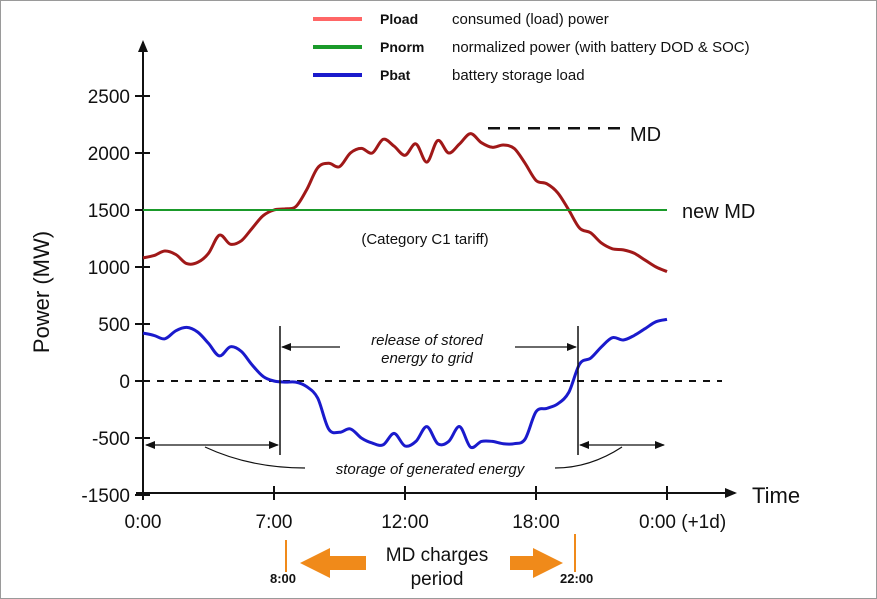  I want to click on series-pload-line, so click(405, 202).